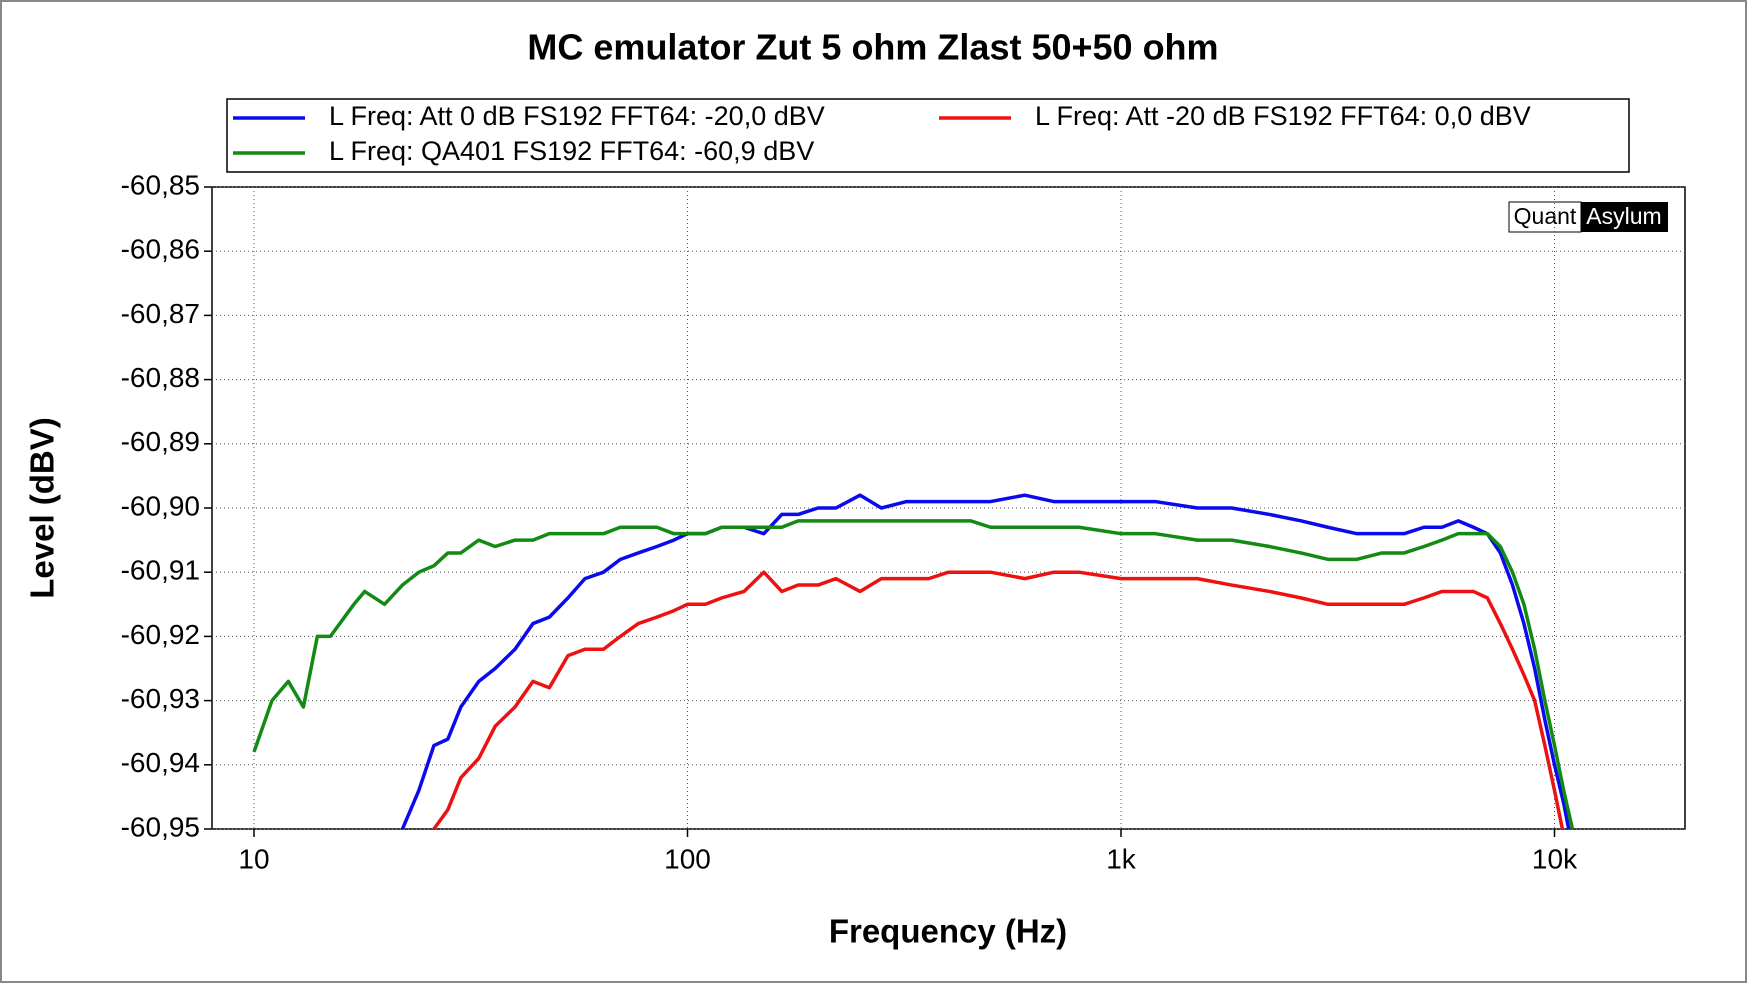 The image size is (1747, 983). Describe the element at coordinates (42, 508) in the screenshot. I see `y-axis-label: Level (dBV)` at that location.